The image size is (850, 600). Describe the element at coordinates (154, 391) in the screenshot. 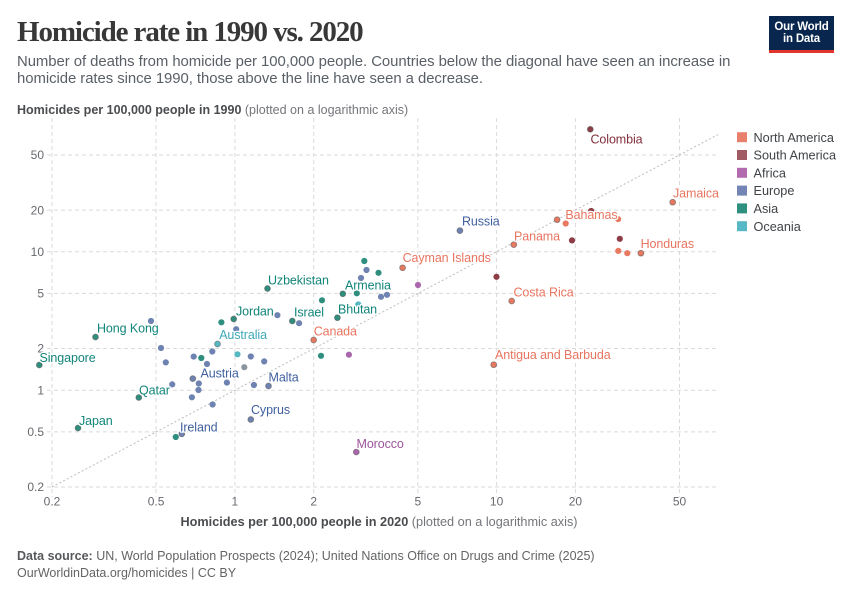

I see `svg-text: Qatar` at that location.